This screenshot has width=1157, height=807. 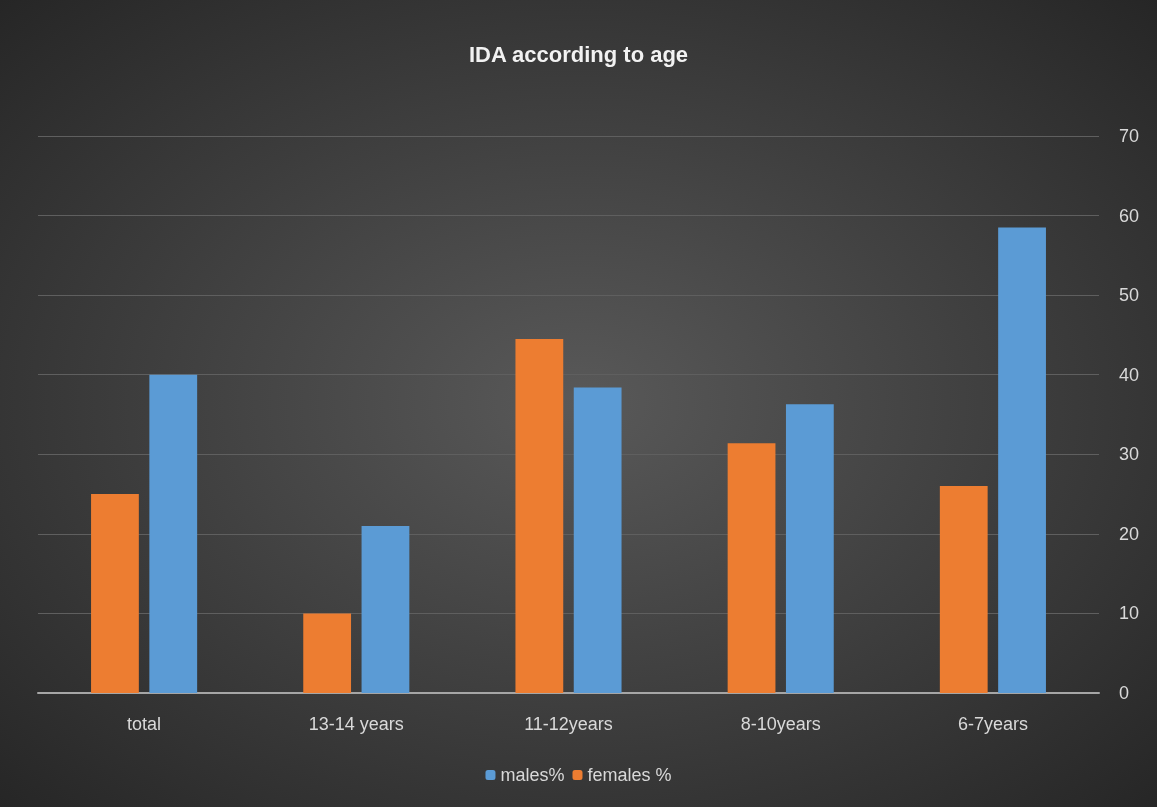 What do you see at coordinates (992, 724) in the screenshot?
I see `x-tick-label: 6-7years` at bounding box center [992, 724].